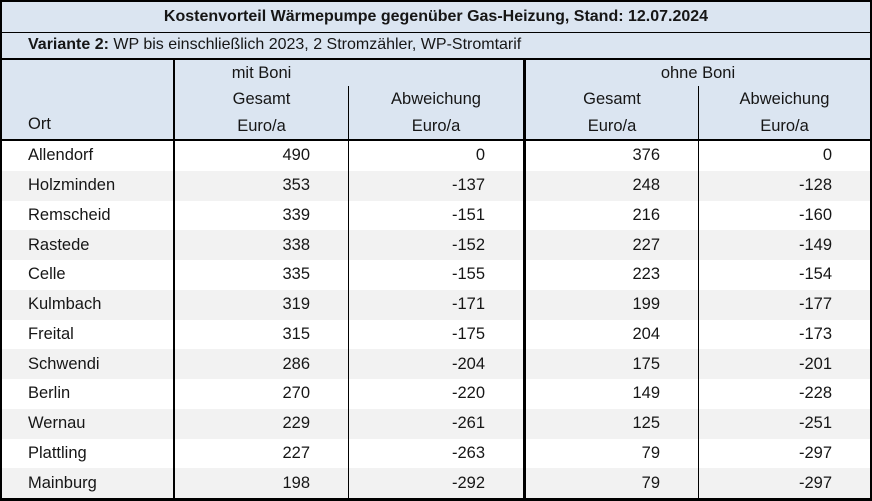  Describe the element at coordinates (260, 275) in the screenshot. I see `mit-gesamt-cell: 335` at that location.